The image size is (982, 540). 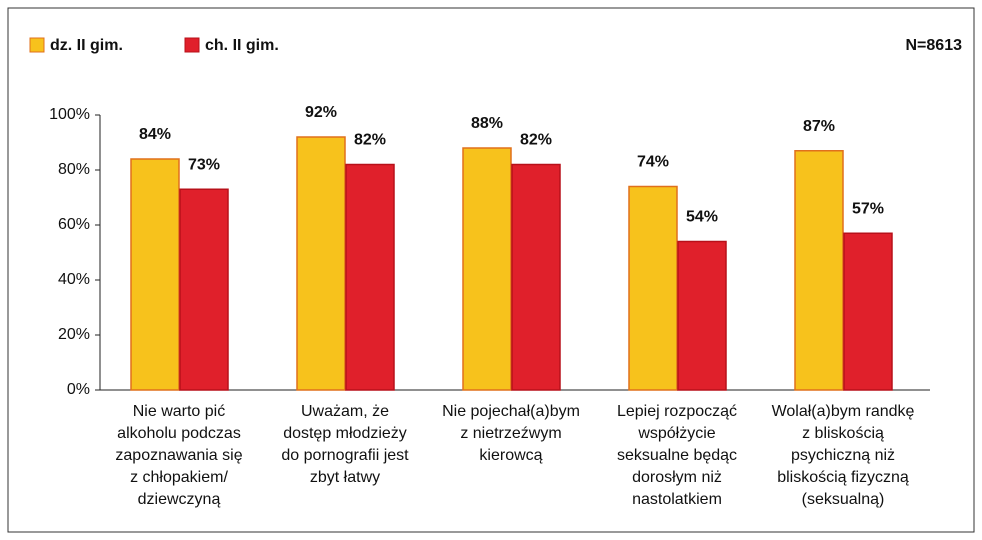 What do you see at coordinates (78, 389) in the screenshot?
I see `y-tick-label: 0%` at bounding box center [78, 389].